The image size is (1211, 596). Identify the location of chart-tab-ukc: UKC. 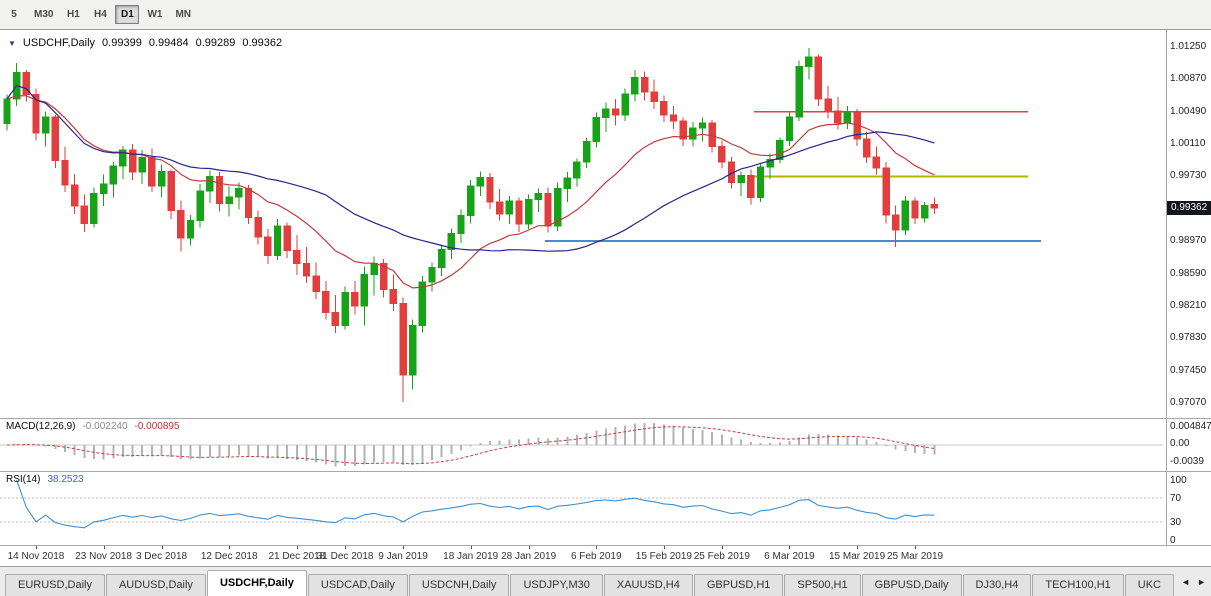
(1149, 585).